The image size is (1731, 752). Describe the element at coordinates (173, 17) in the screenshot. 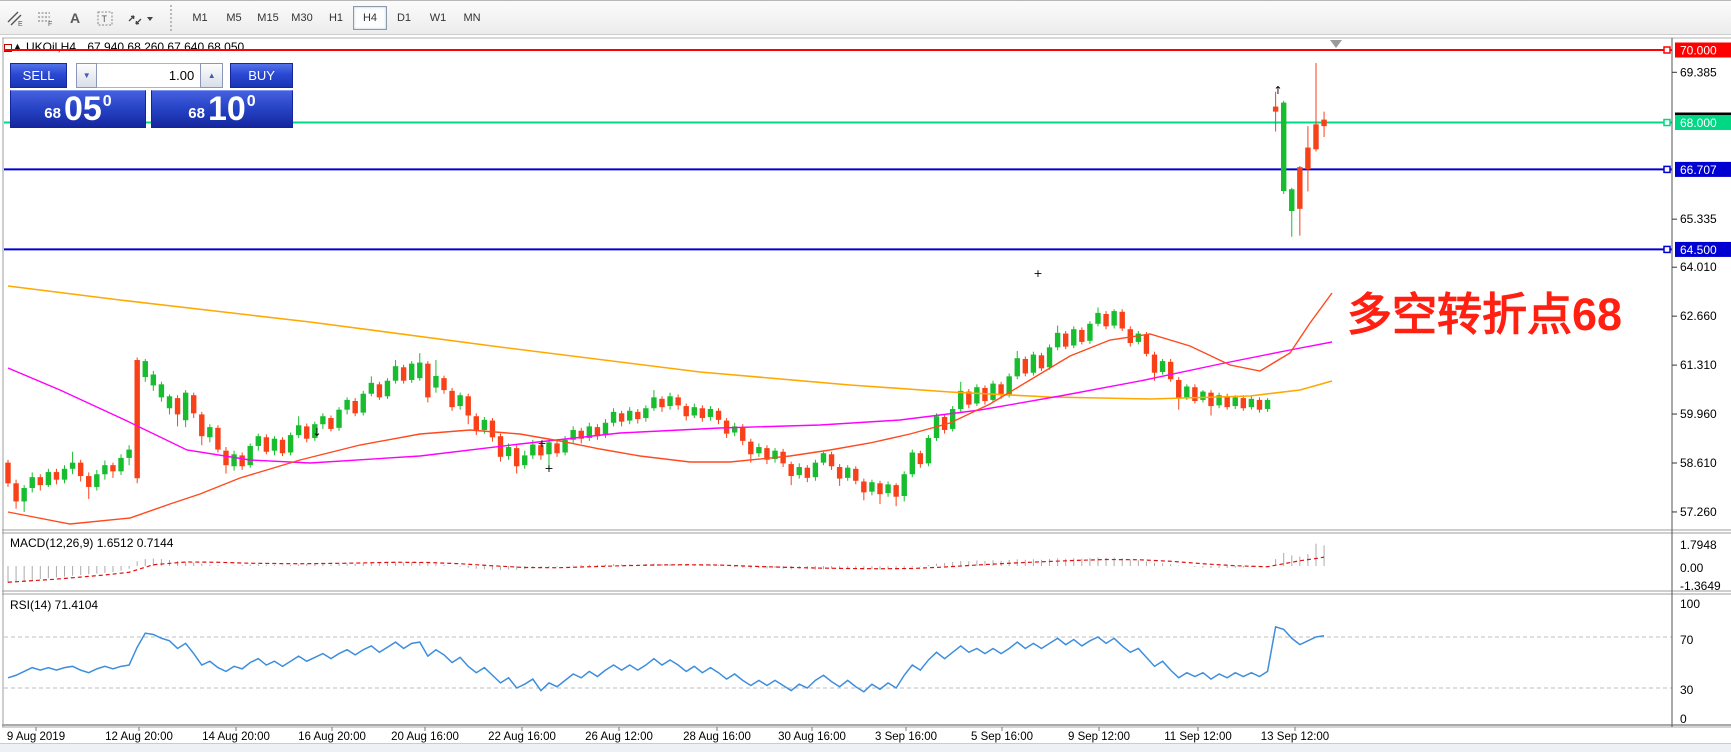

I see `toolbar-separator` at that location.